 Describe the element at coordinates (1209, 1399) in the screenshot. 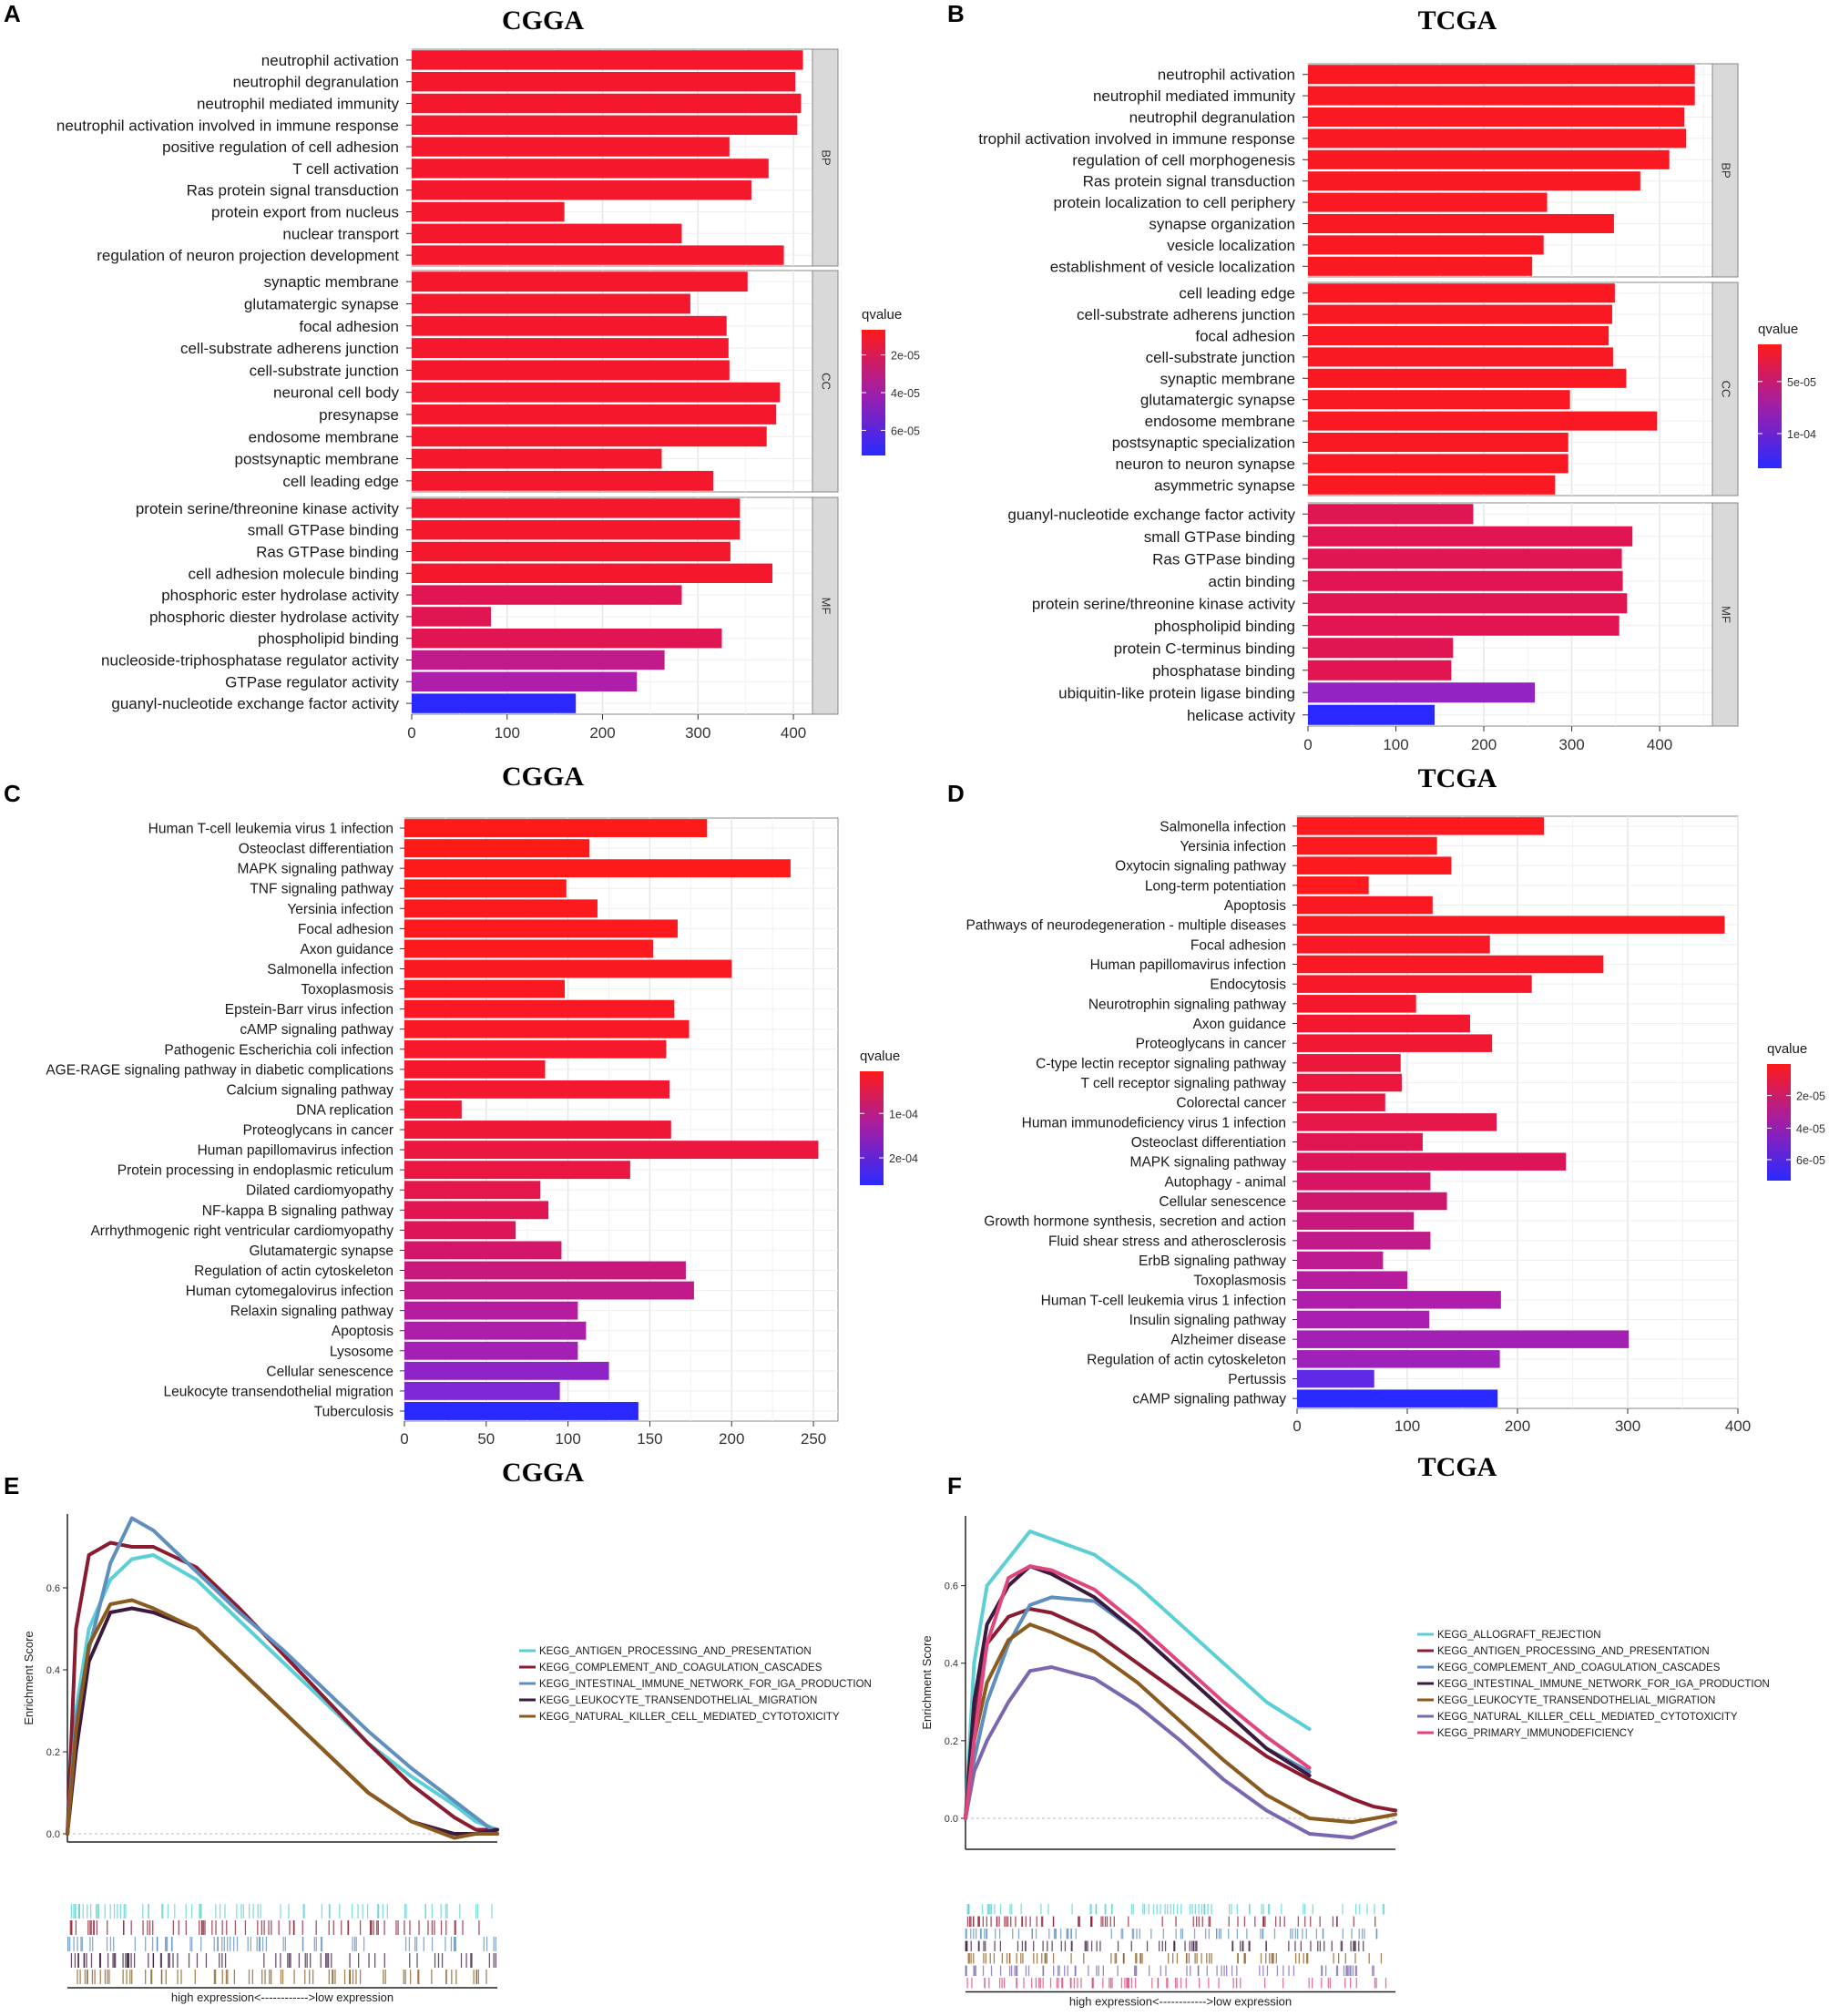

I see `category-label: cAMP signaling pathway` at that location.